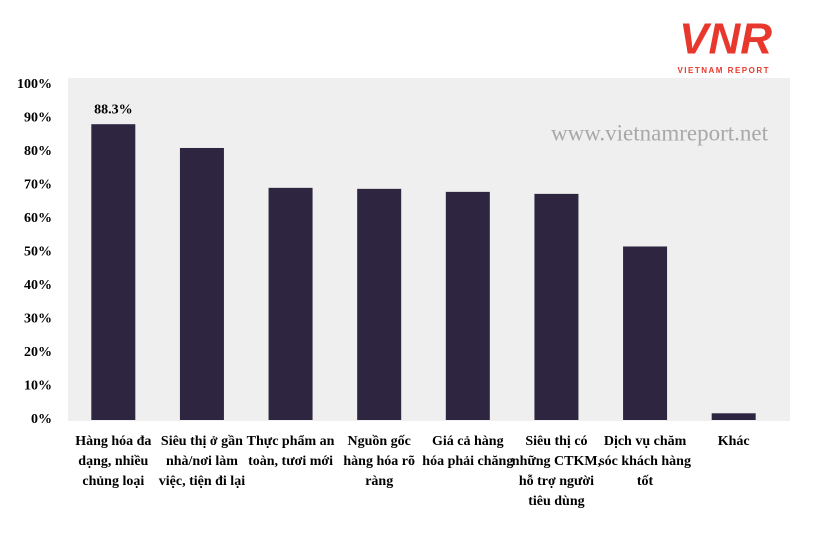 The image size is (813, 557). Describe the element at coordinates (379, 461) in the screenshot. I see `x-tick-label: Nguồn gốc hàng hóa rõ ràng` at that location.